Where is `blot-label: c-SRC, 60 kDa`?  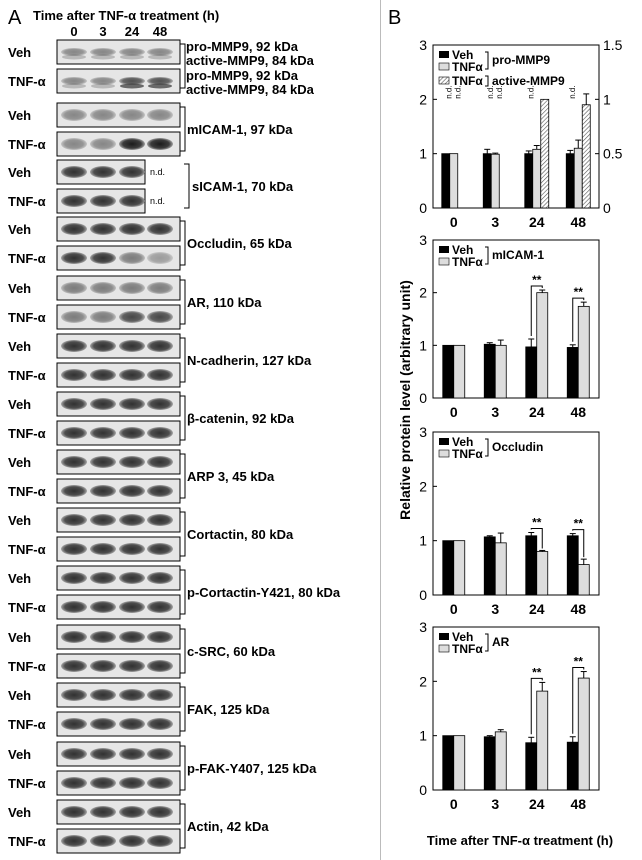
blot-label: c-SRC, 60 kDa is located at coordinates (231, 651).